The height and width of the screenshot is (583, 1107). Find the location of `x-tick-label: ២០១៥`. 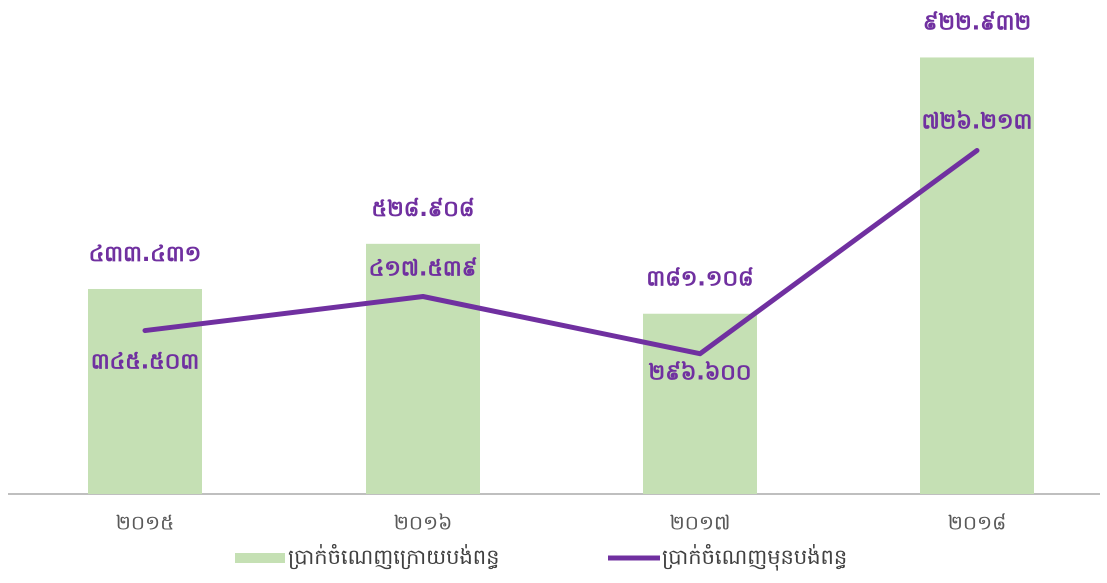

x-tick-label: ២០១៥ is located at coordinates (145, 523).